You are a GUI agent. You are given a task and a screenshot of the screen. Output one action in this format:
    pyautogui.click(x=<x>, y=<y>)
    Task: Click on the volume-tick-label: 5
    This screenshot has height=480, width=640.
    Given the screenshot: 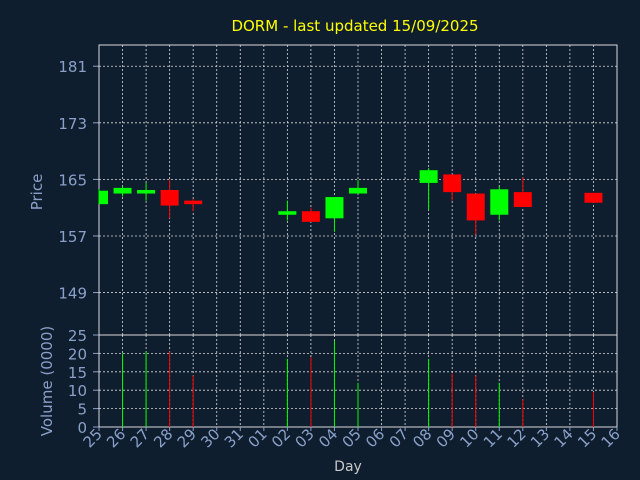 What is the action you would take?
    pyautogui.click(x=82, y=410)
    